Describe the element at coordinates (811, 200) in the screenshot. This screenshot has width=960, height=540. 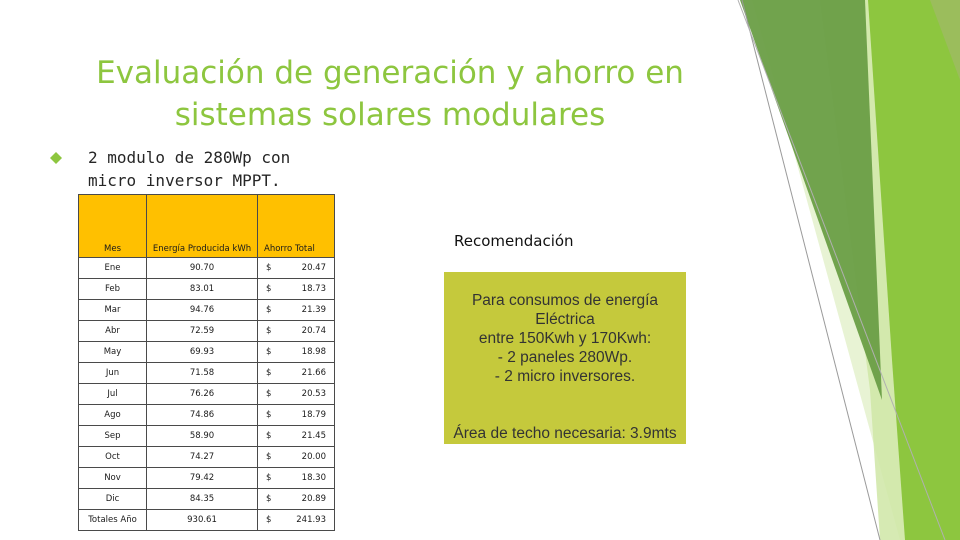
I see `dark-green-shape` at that location.